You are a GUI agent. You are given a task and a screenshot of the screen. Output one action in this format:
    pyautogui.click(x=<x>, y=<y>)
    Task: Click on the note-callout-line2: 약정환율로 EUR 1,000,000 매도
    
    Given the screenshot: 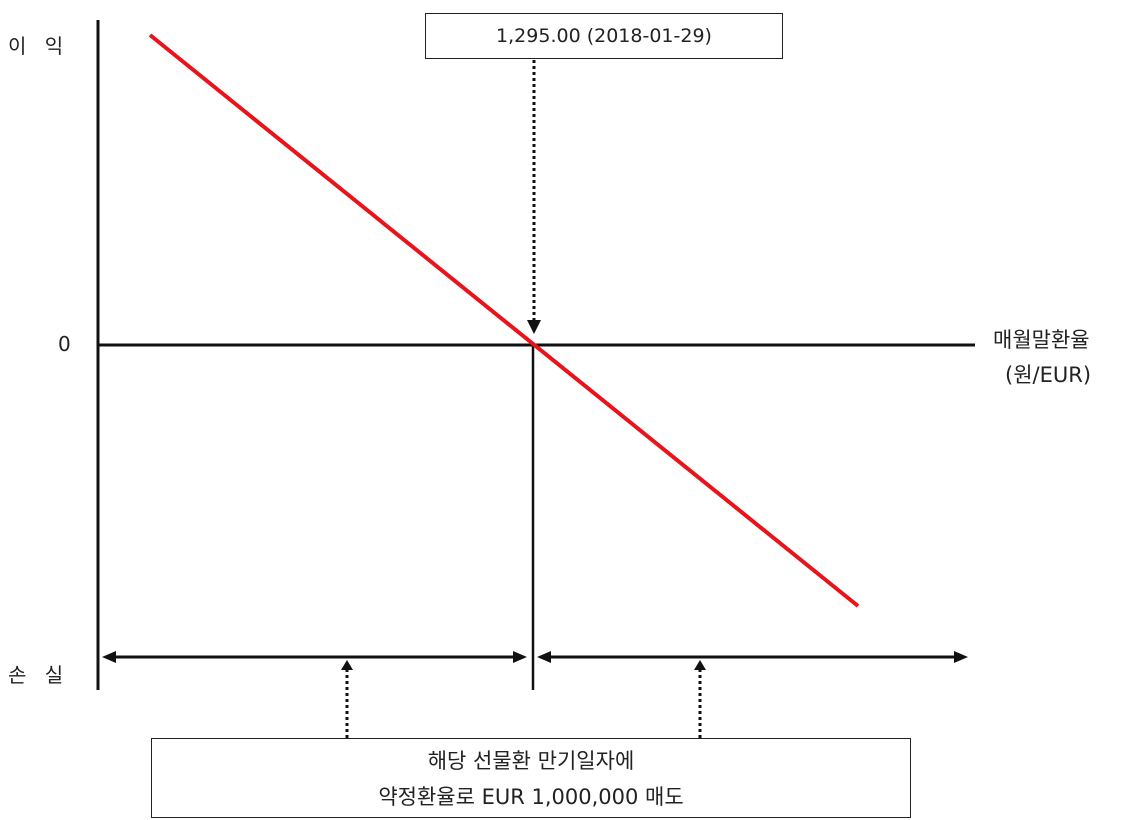 What is the action you would take?
    pyautogui.click(x=531, y=797)
    